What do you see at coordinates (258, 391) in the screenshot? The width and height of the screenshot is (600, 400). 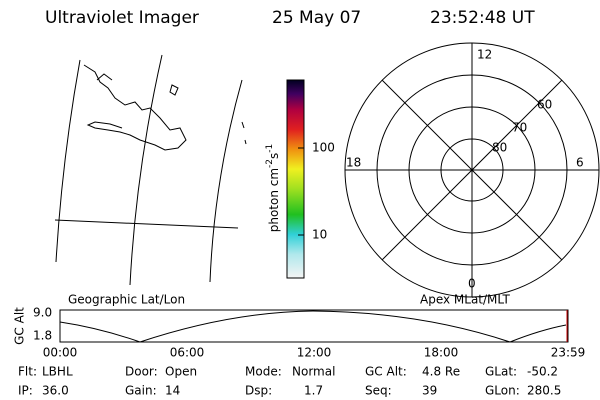 I see `field-label: Dsp:` at bounding box center [258, 391].